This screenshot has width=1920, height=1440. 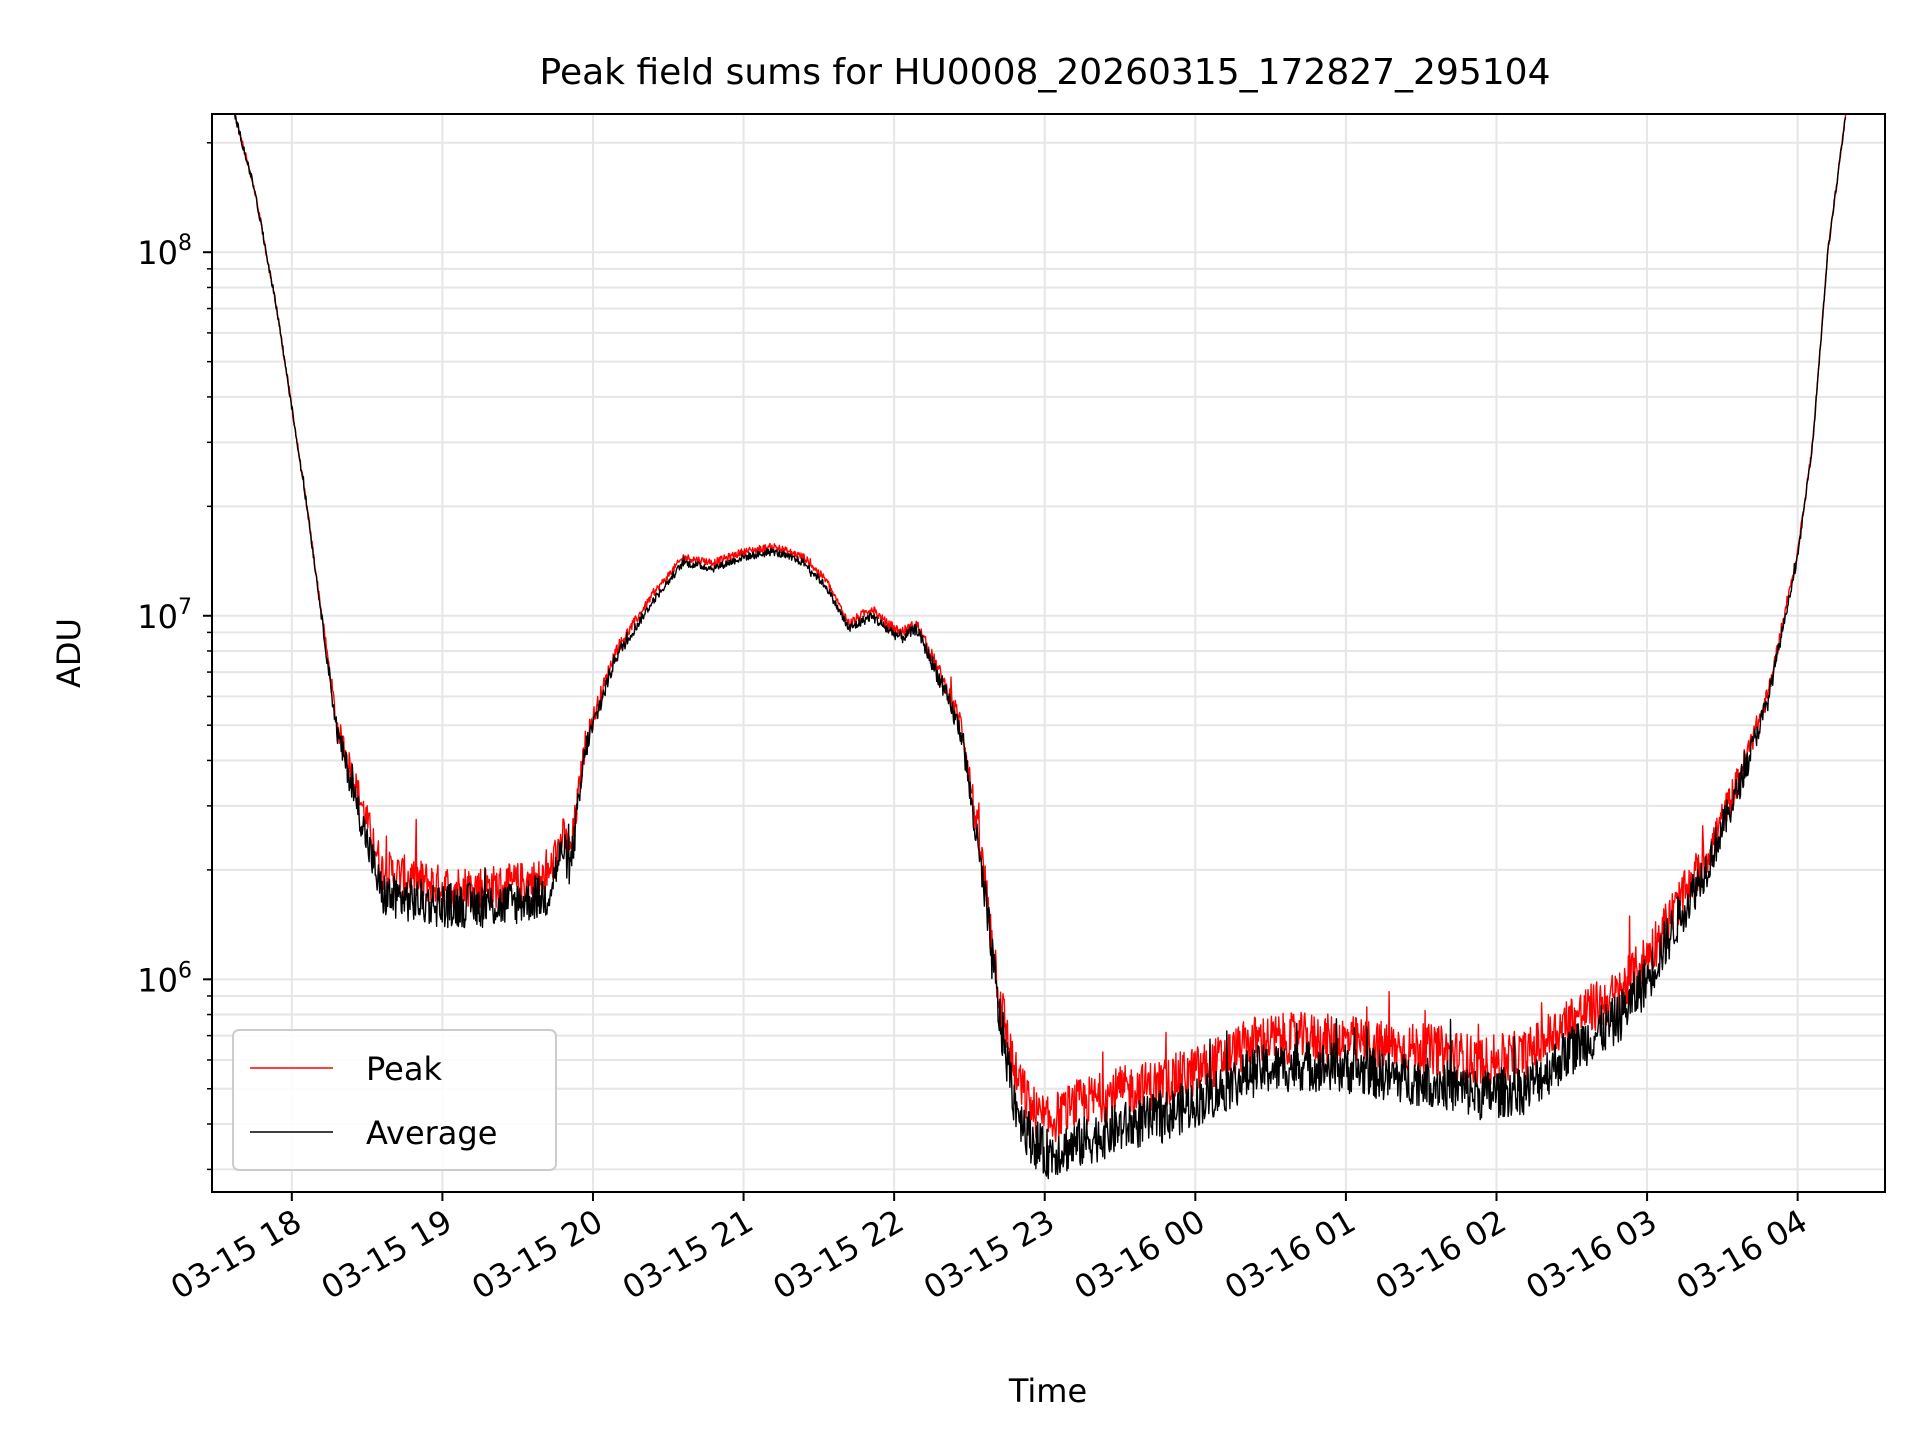 I want to click on legend-label-peak: Peak, so click(x=404, y=1069).